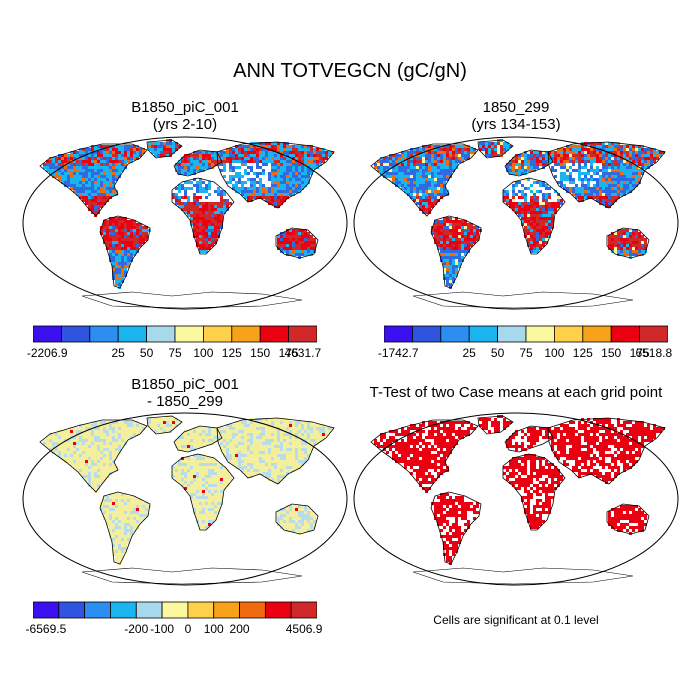 The image size is (700, 700). Describe the element at coordinates (350, 71) in the screenshot. I see `figure-title: ANN TOTVEGCN (gC/gN)` at that location.